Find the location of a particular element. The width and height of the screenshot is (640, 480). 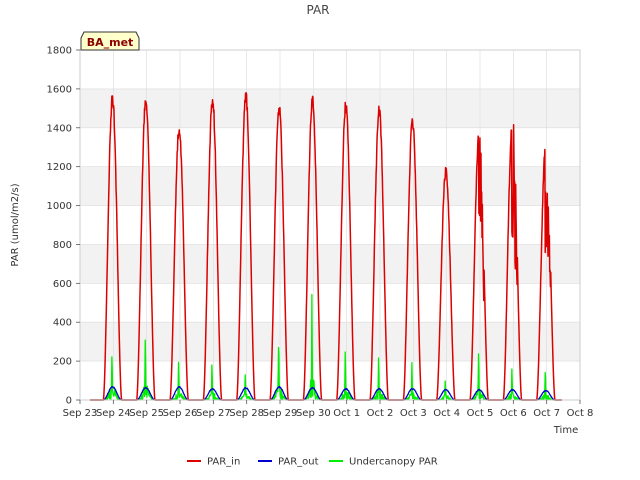

y-tick-label: 800 is located at coordinates (62, 245).